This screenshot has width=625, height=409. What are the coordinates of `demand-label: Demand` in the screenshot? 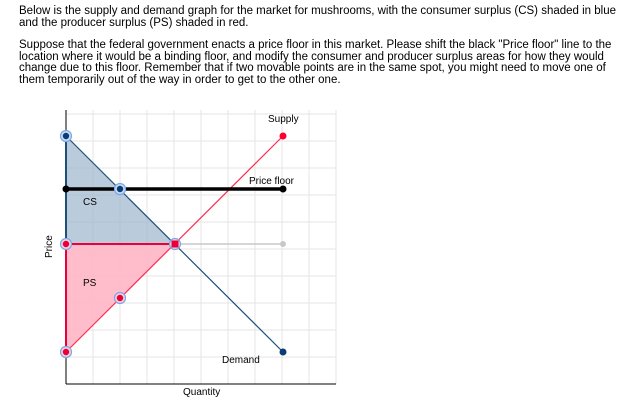 It's located at (241, 360).